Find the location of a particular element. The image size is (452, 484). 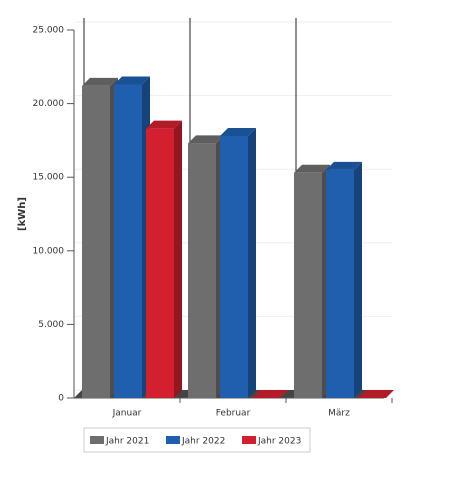

y-axis-title: [kWh] is located at coordinates (22, 214).